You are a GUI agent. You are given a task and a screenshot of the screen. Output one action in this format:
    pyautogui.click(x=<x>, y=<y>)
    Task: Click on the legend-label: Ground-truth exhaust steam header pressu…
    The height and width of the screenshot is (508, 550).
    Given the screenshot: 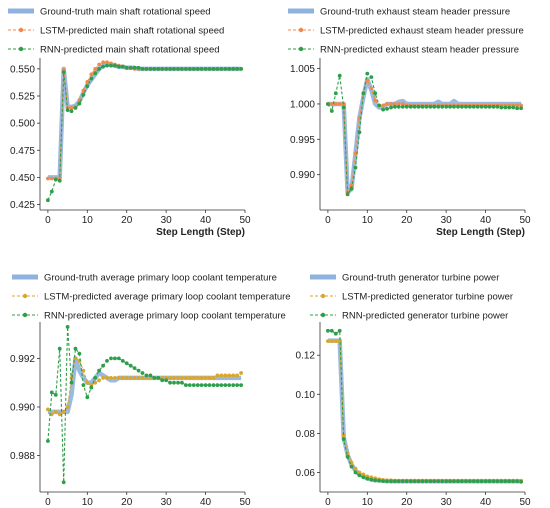 What is the action you would take?
    pyautogui.click(x=415, y=12)
    